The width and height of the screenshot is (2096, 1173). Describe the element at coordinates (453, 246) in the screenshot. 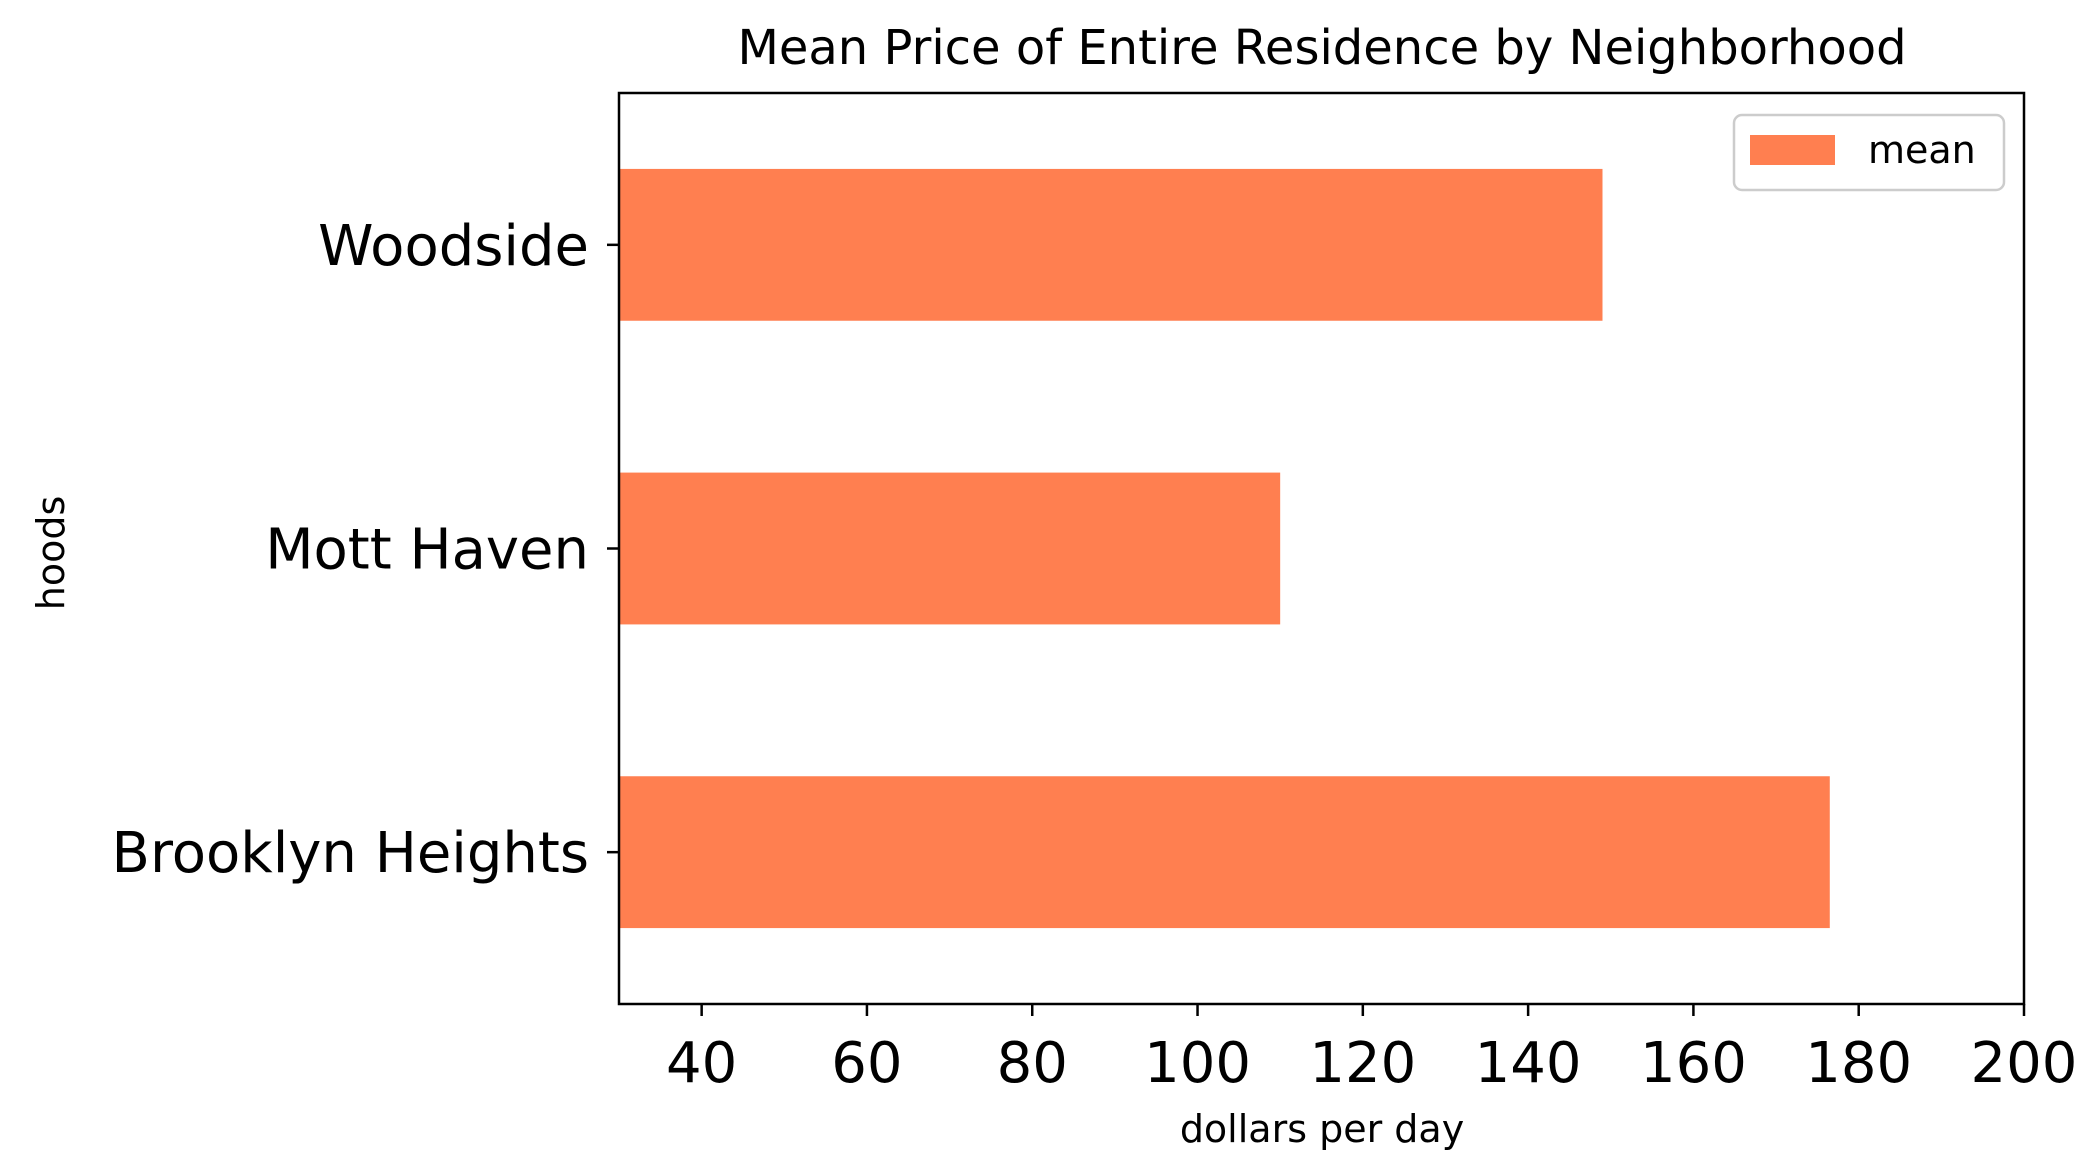

I see `y-tick-label-woodside: Woodside` at that location.